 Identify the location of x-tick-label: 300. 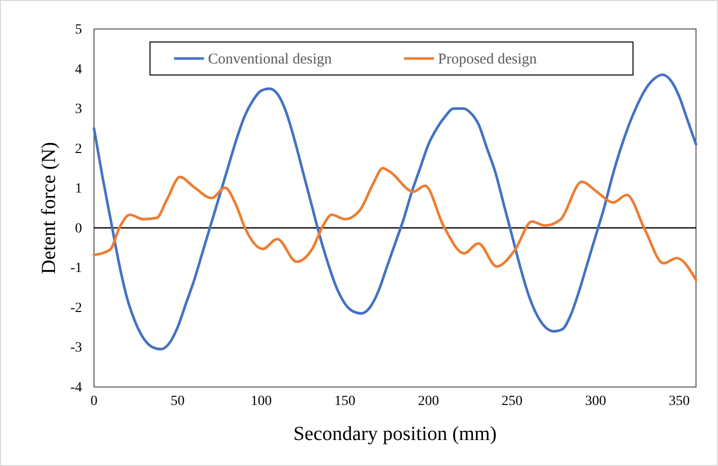
(595, 401).